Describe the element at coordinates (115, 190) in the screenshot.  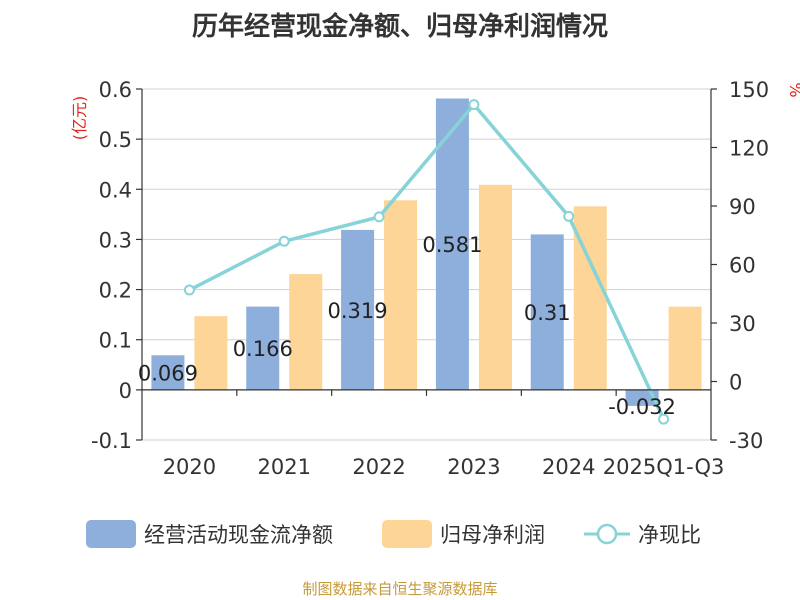
I see `left-tick-label: 0.4` at that location.